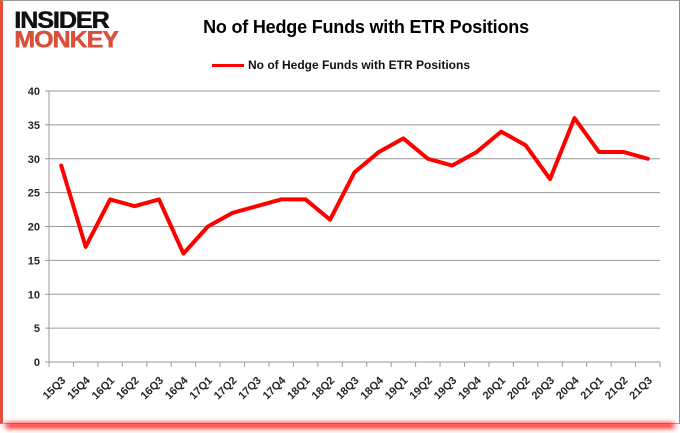 The image size is (680, 433). I want to click on page-title: No of Hedge Funds with ETR Positions, so click(366, 27).